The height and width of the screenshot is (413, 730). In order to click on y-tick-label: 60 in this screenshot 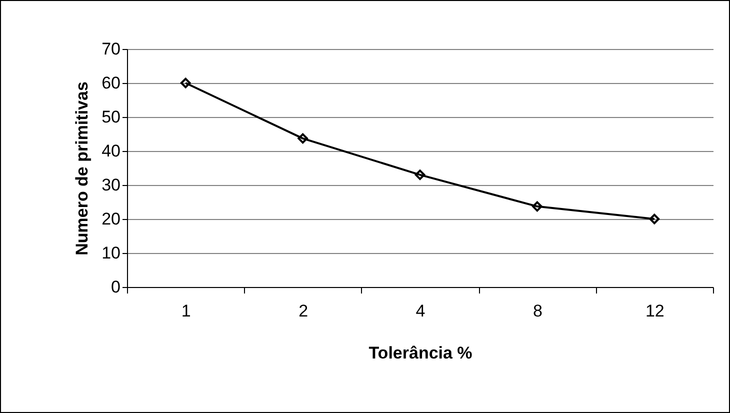, I will do `click(111, 83)`.